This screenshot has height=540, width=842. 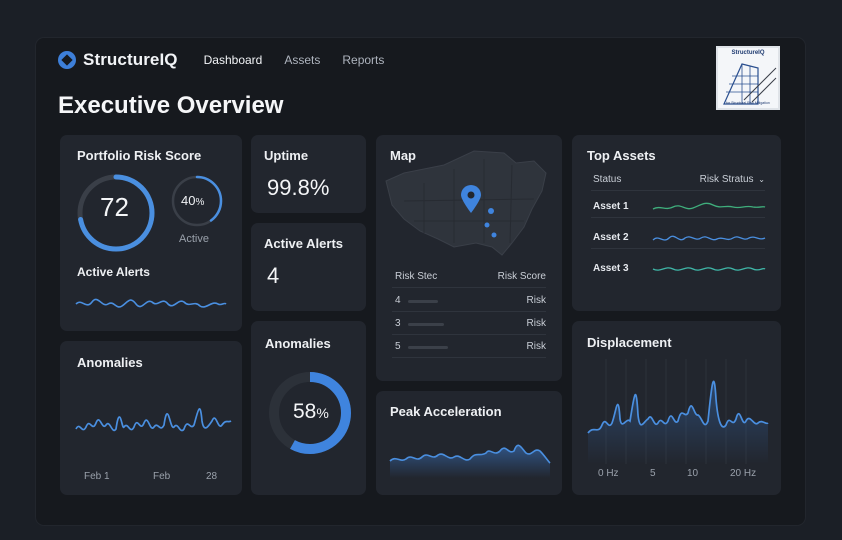 What do you see at coordinates (398, 300) in the screenshot?
I see `row-id: 4` at bounding box center [398, 300].